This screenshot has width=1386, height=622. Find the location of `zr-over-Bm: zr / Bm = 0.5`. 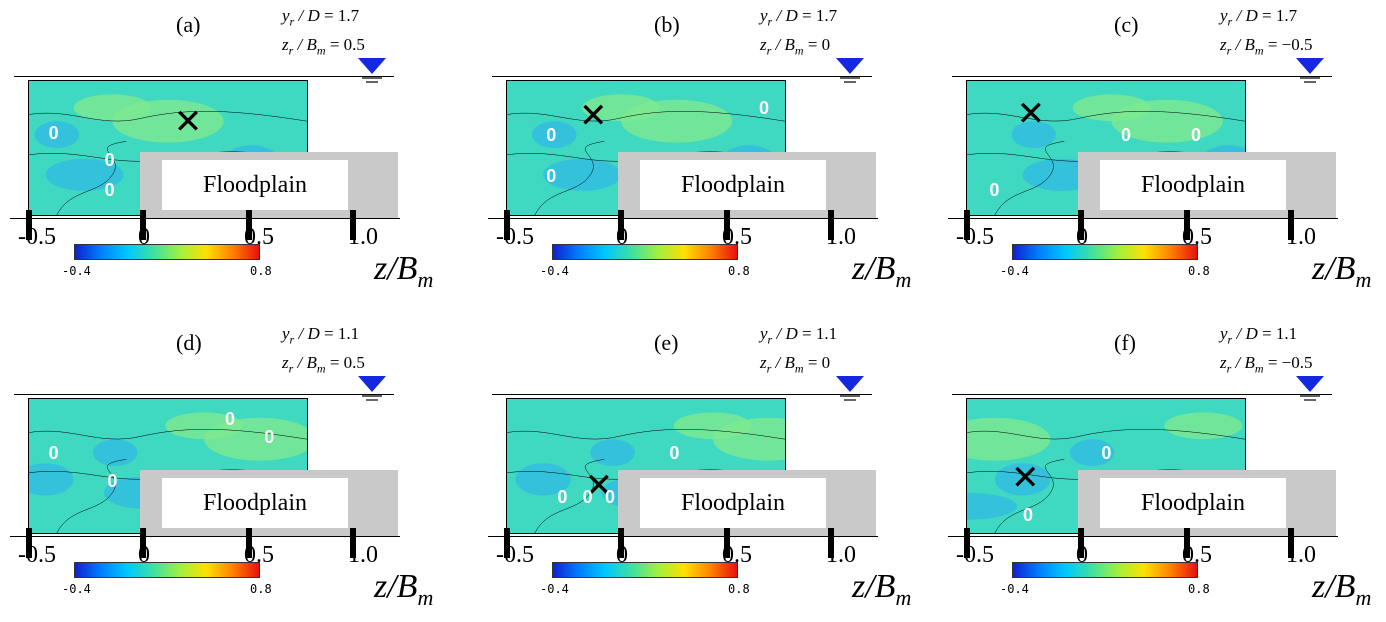

zr-over-Bm: zr / Bm = 0.5 is located at coordinates (323, 46).